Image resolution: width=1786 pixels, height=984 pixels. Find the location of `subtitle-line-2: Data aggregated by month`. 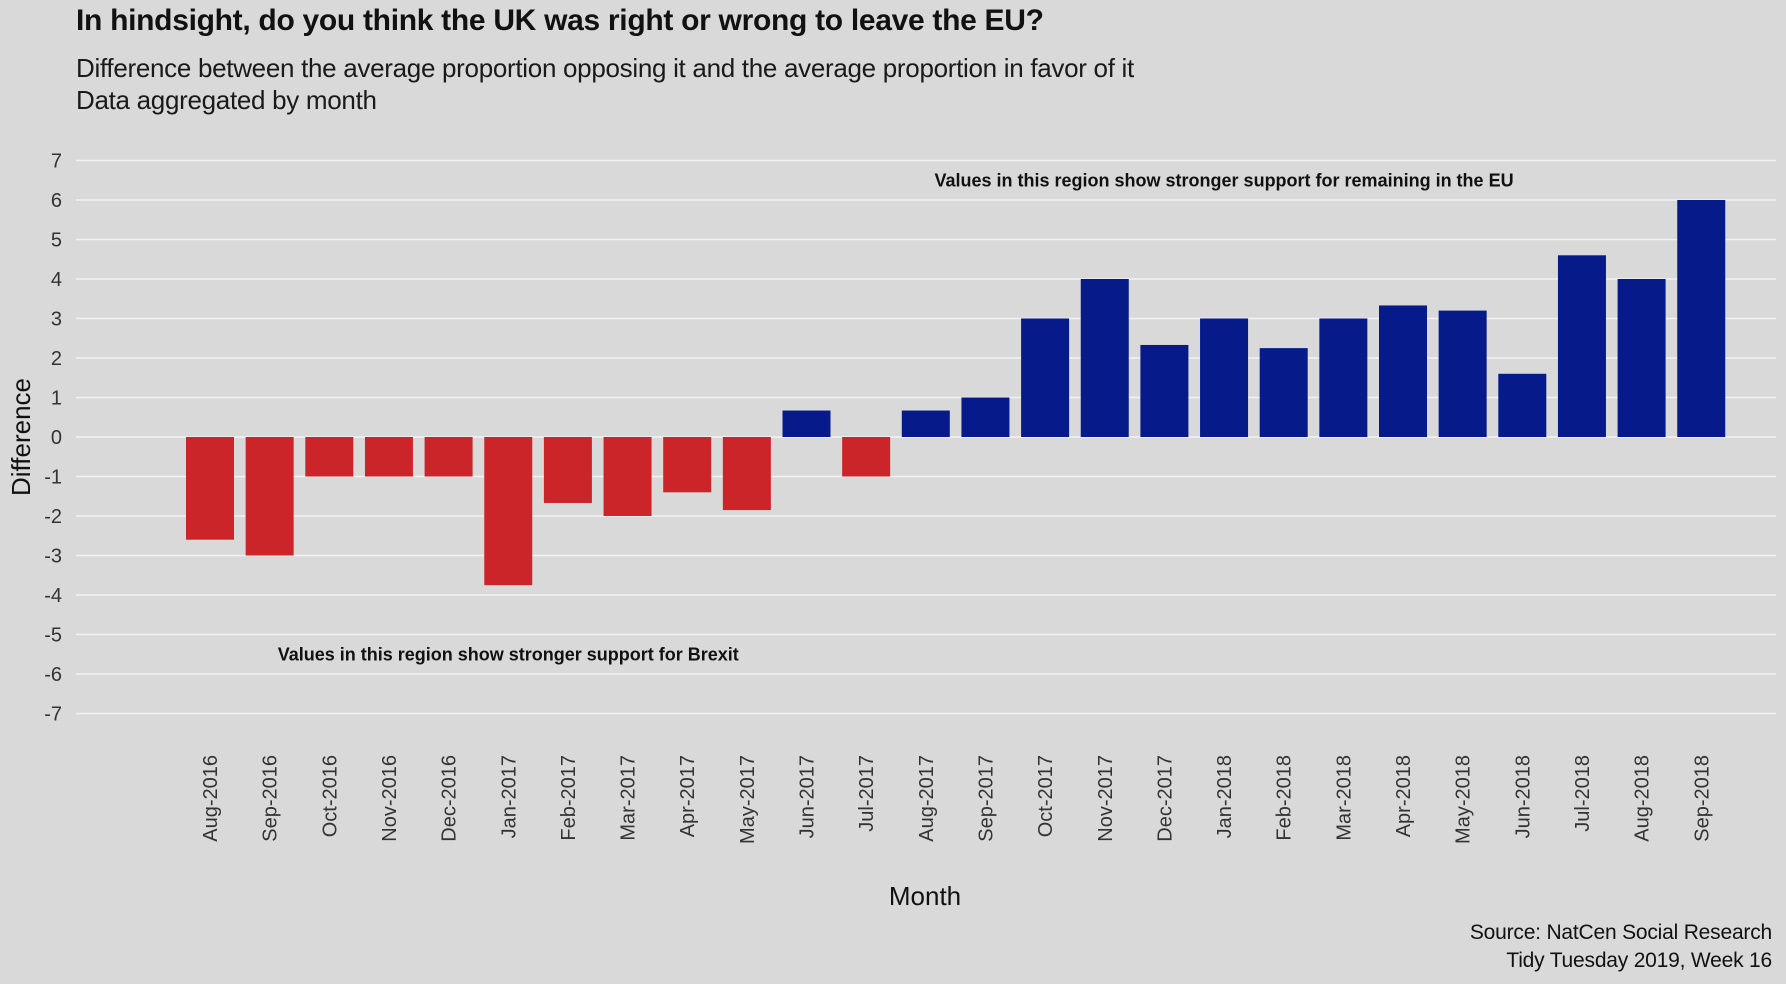

subtitle-line-2: Data aggregated by month is located at coordinates (226, 100).